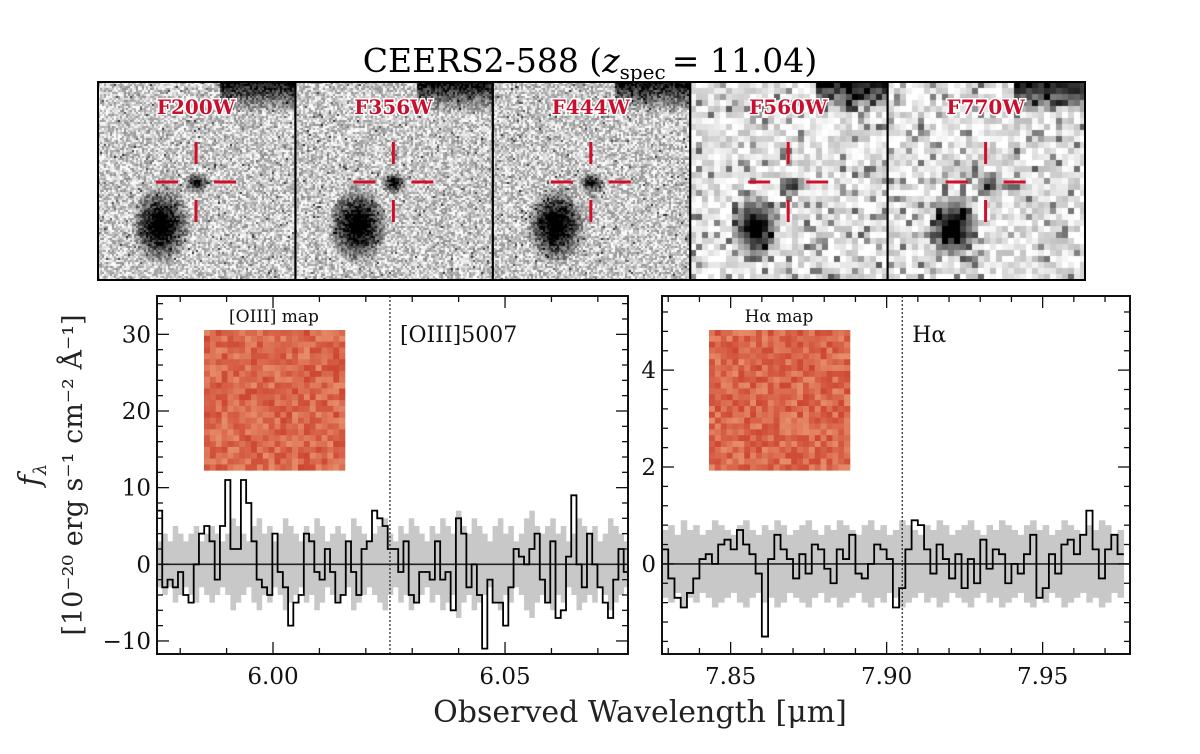 Image resolution: width=1200 pixels, height=754 pixels. What do you see at coordinates (929, 335) in the screenshot?
I see `emission-line-label: Hα` at bounding box center [929, 335].